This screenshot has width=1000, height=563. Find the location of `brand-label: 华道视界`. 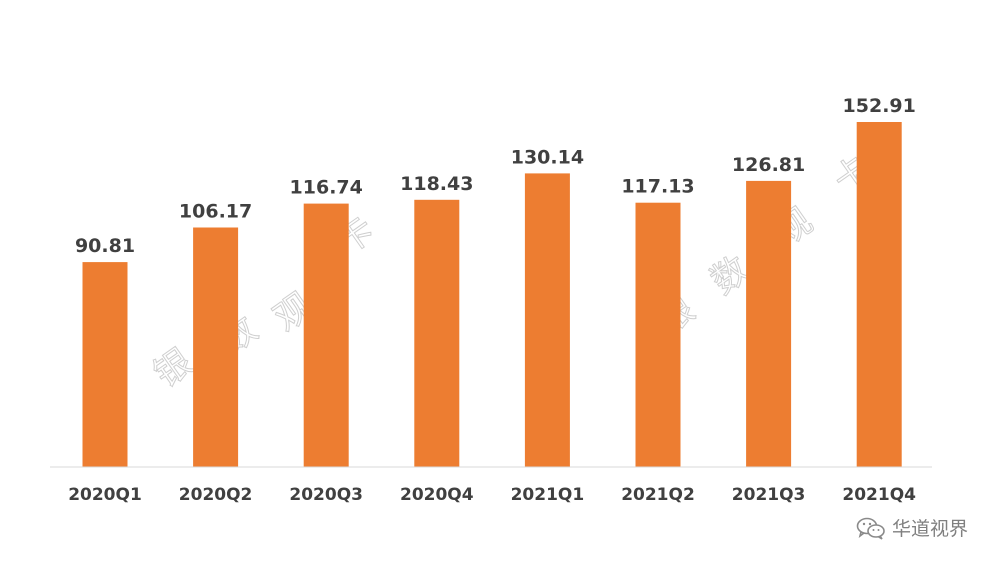

brand-label: 华道视界 is located at coordinates (929, 529).